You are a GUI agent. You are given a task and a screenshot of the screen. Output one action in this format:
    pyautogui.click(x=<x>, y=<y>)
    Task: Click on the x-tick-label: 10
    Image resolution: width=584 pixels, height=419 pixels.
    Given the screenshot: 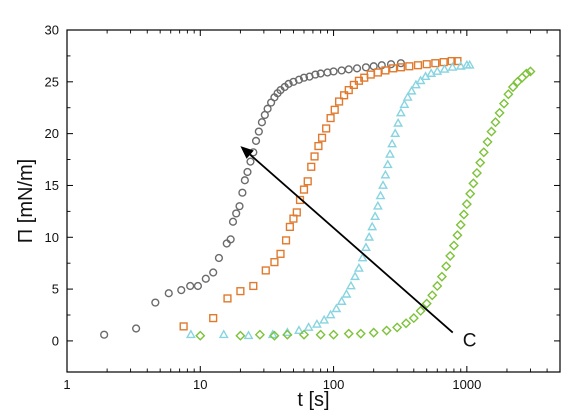 What is the action you would take?
    pyautogui.click(x=200, y=384)
    